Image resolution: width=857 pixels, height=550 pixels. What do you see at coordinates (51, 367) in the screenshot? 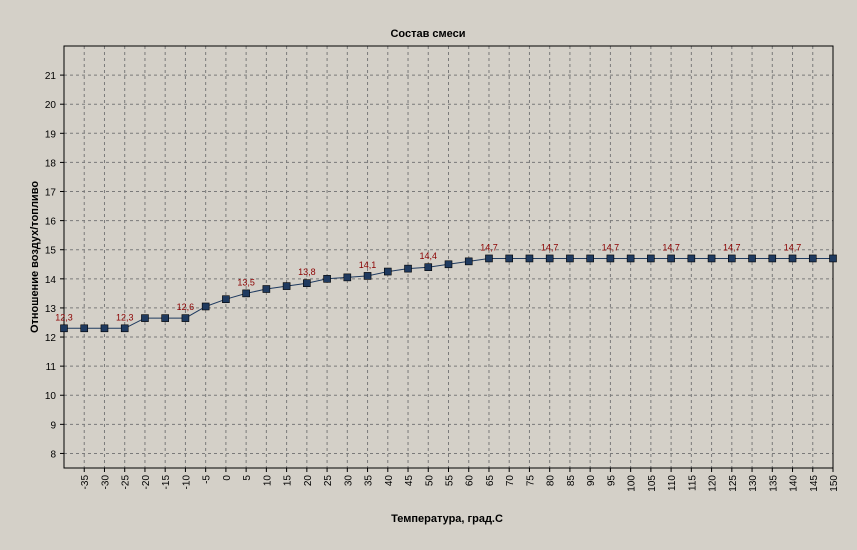
I see `y-tick-label: 11` at bounding box center [51, 367].